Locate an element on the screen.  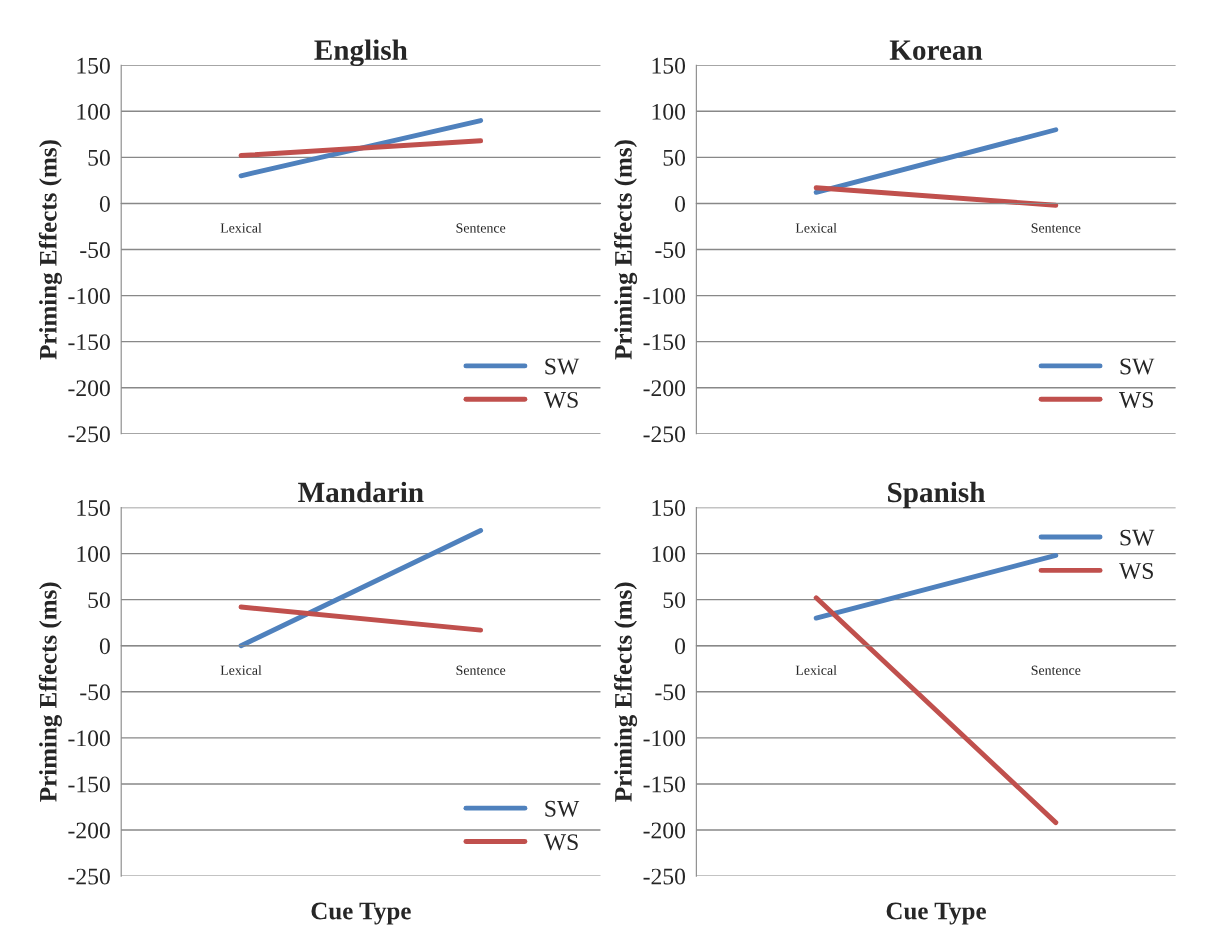
chart-title: Korean is located at coordinates (936, 50).